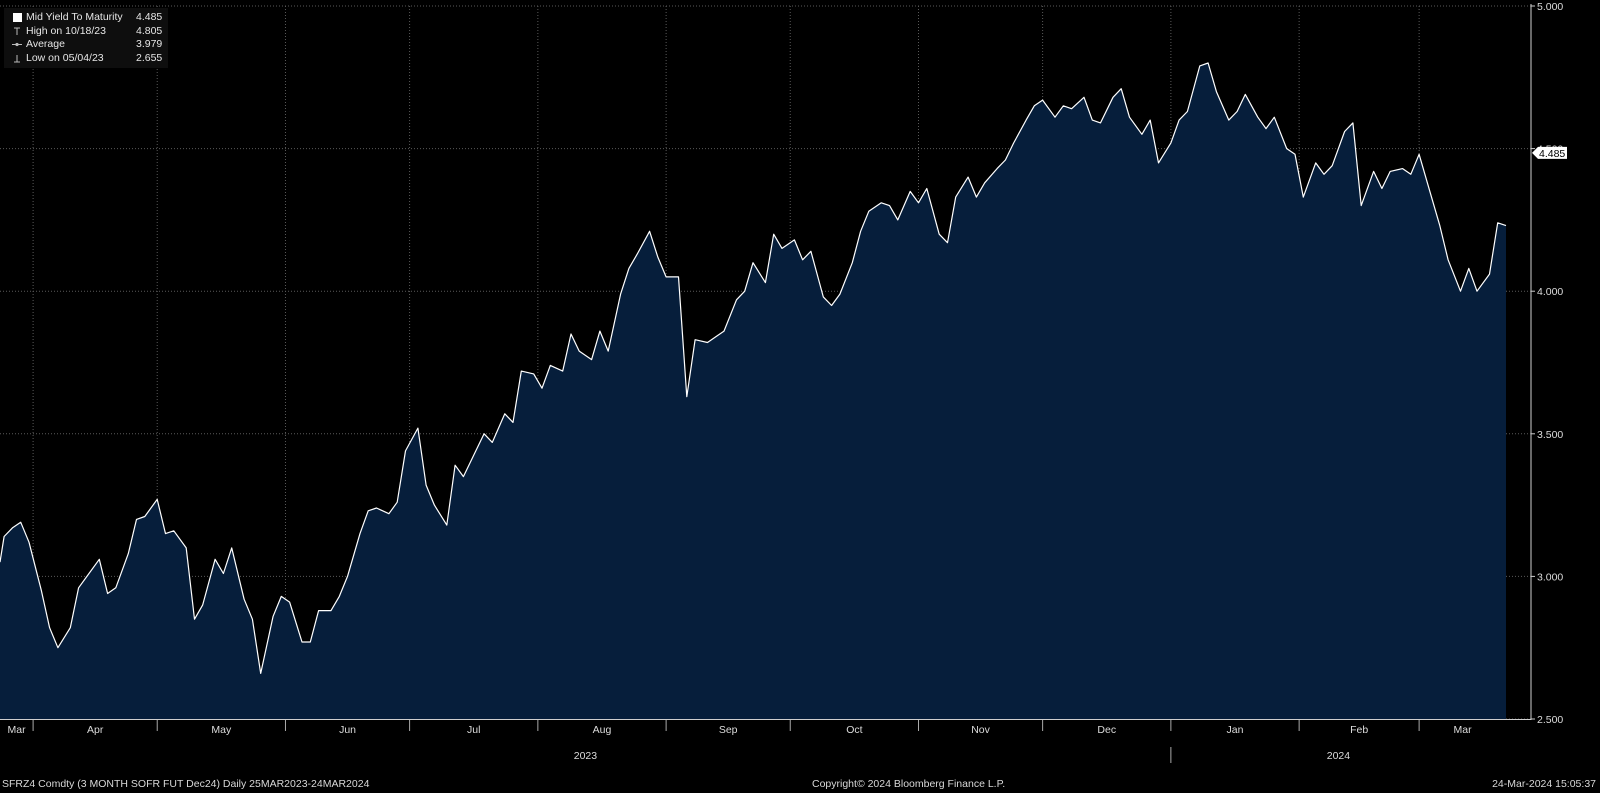 The image size is (1600, 793). What do you see at coordinates (1359, 730) in the screenshot?
I see `x-month-label: Feb` at bounding box center [1359, 730].